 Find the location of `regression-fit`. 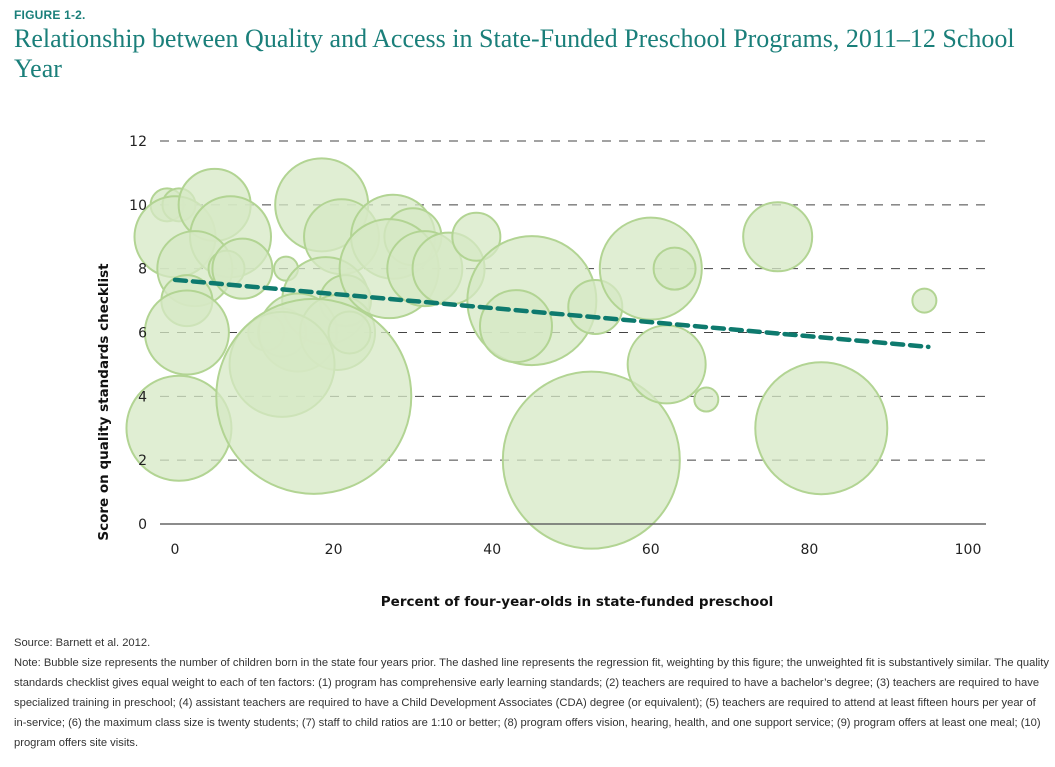

regression-fit is located at coordinates (551, 313).